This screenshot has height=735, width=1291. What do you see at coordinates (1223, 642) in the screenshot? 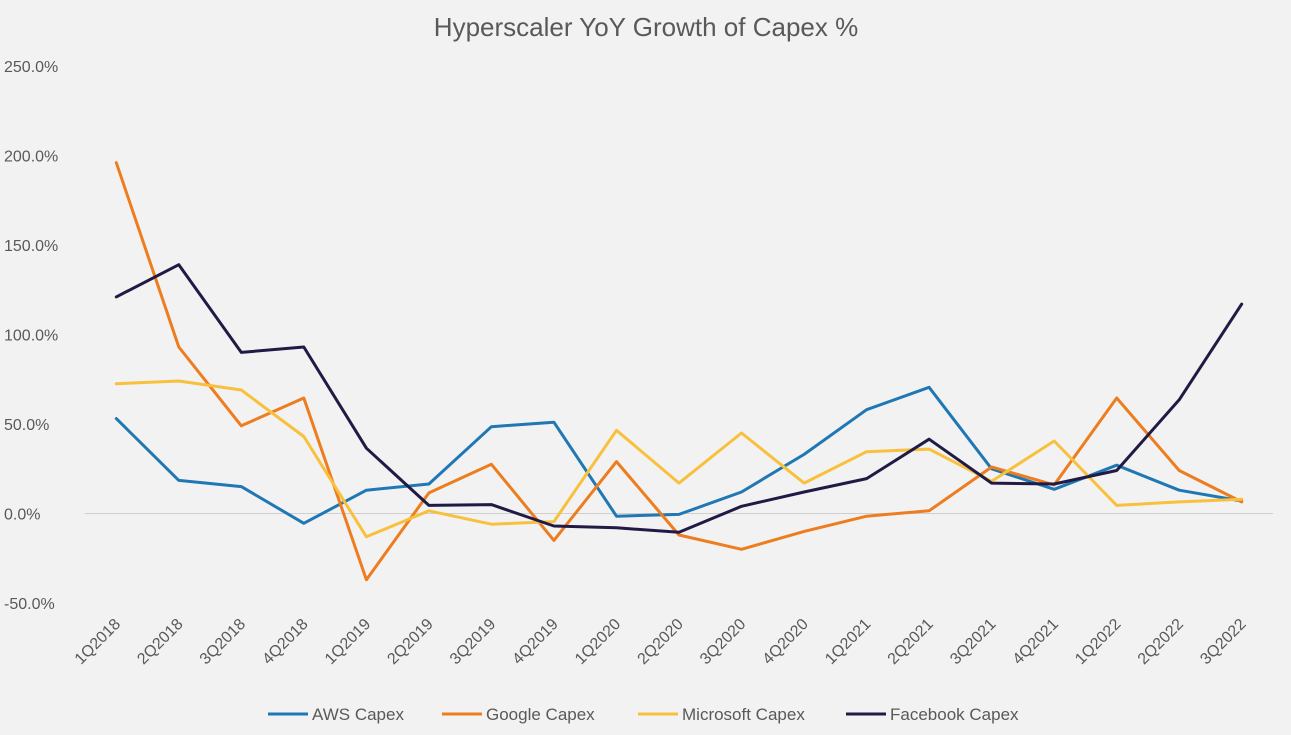
I see `x-tick-label: 3Q2022` at bounding box center [1223, 642].